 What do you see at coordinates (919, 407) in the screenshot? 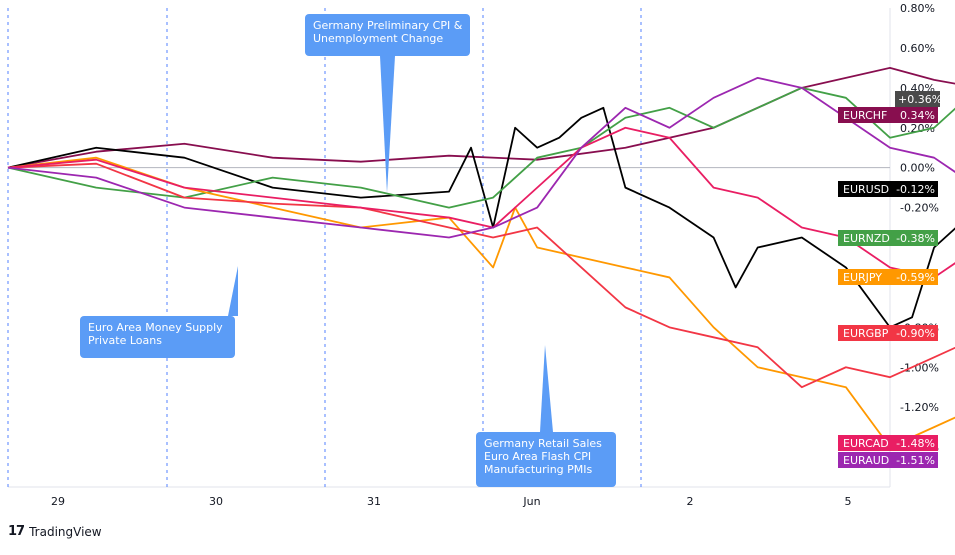
I see `y-tick-label: -1.20%` at bounding box center [919, 407].